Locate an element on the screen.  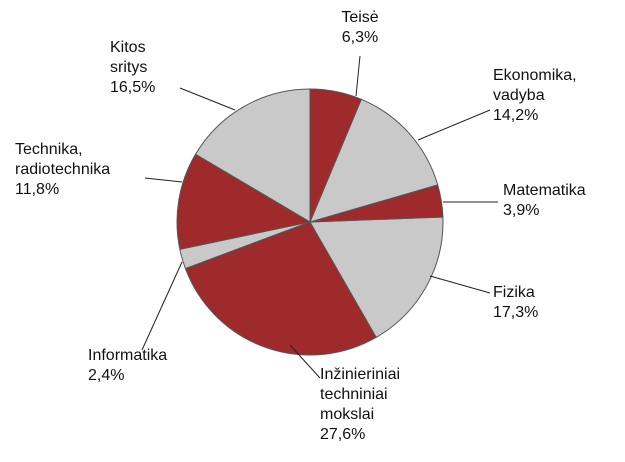
value-label: 6,3% is located at coordinates (360, 37).